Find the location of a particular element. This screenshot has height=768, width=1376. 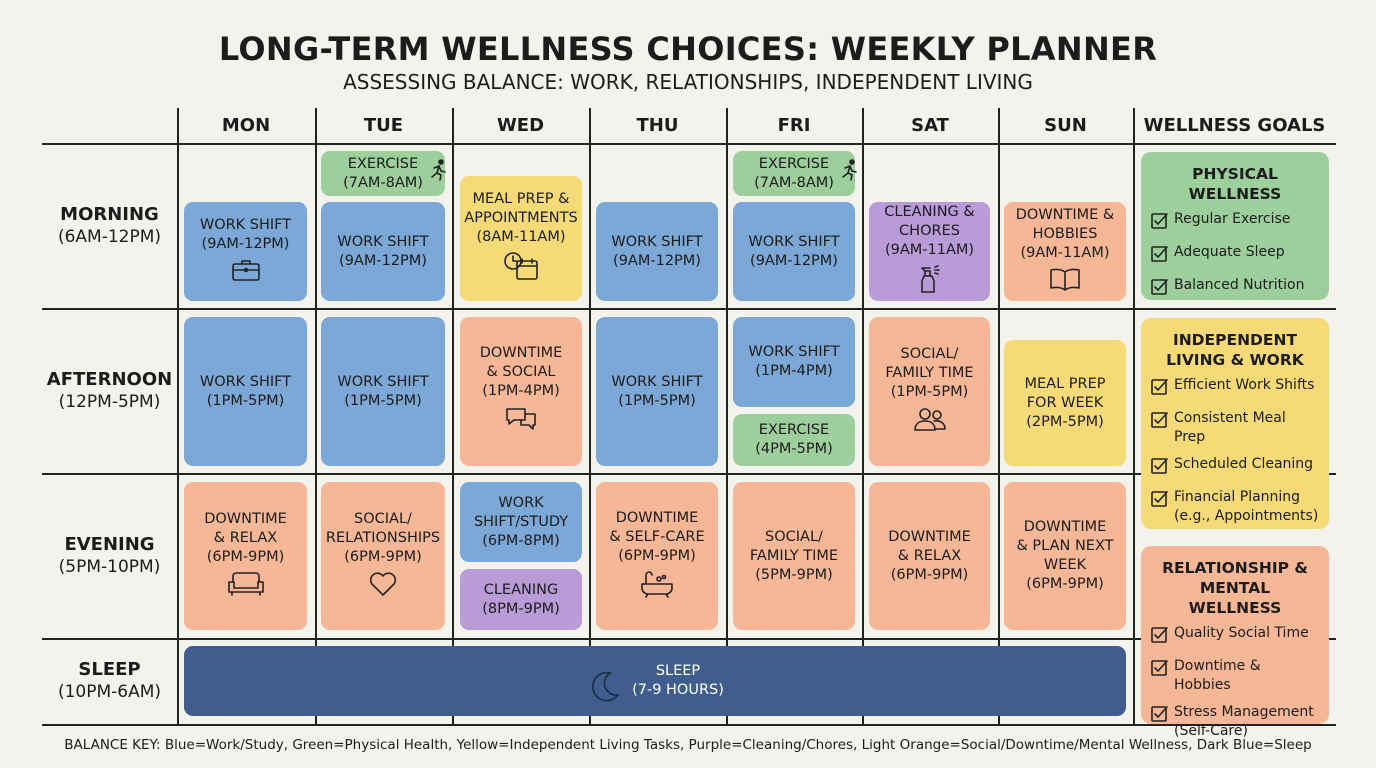

goal-item: Quality Social Time is located at coordinates (1235, 636).